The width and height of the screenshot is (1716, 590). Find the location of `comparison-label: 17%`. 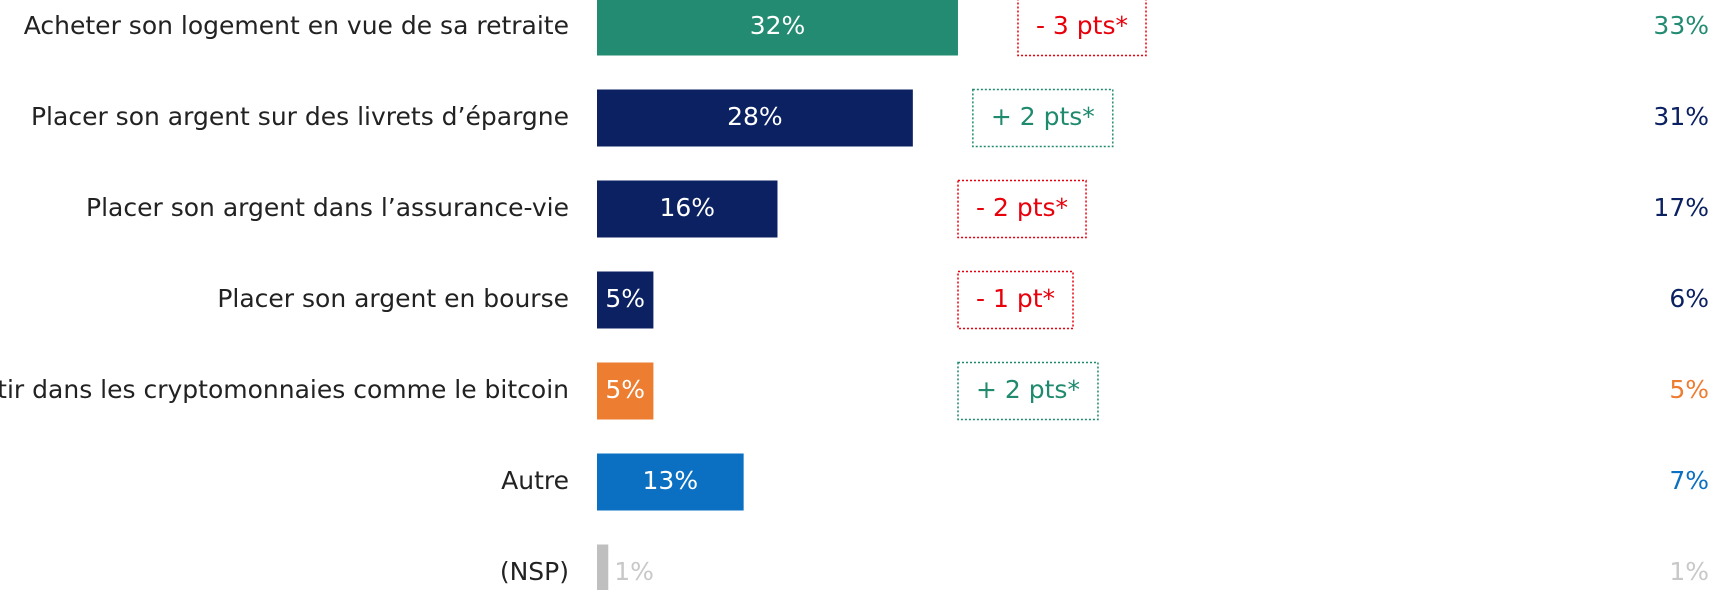

comparison-label: 17% is located at coordinates (1681, 207).